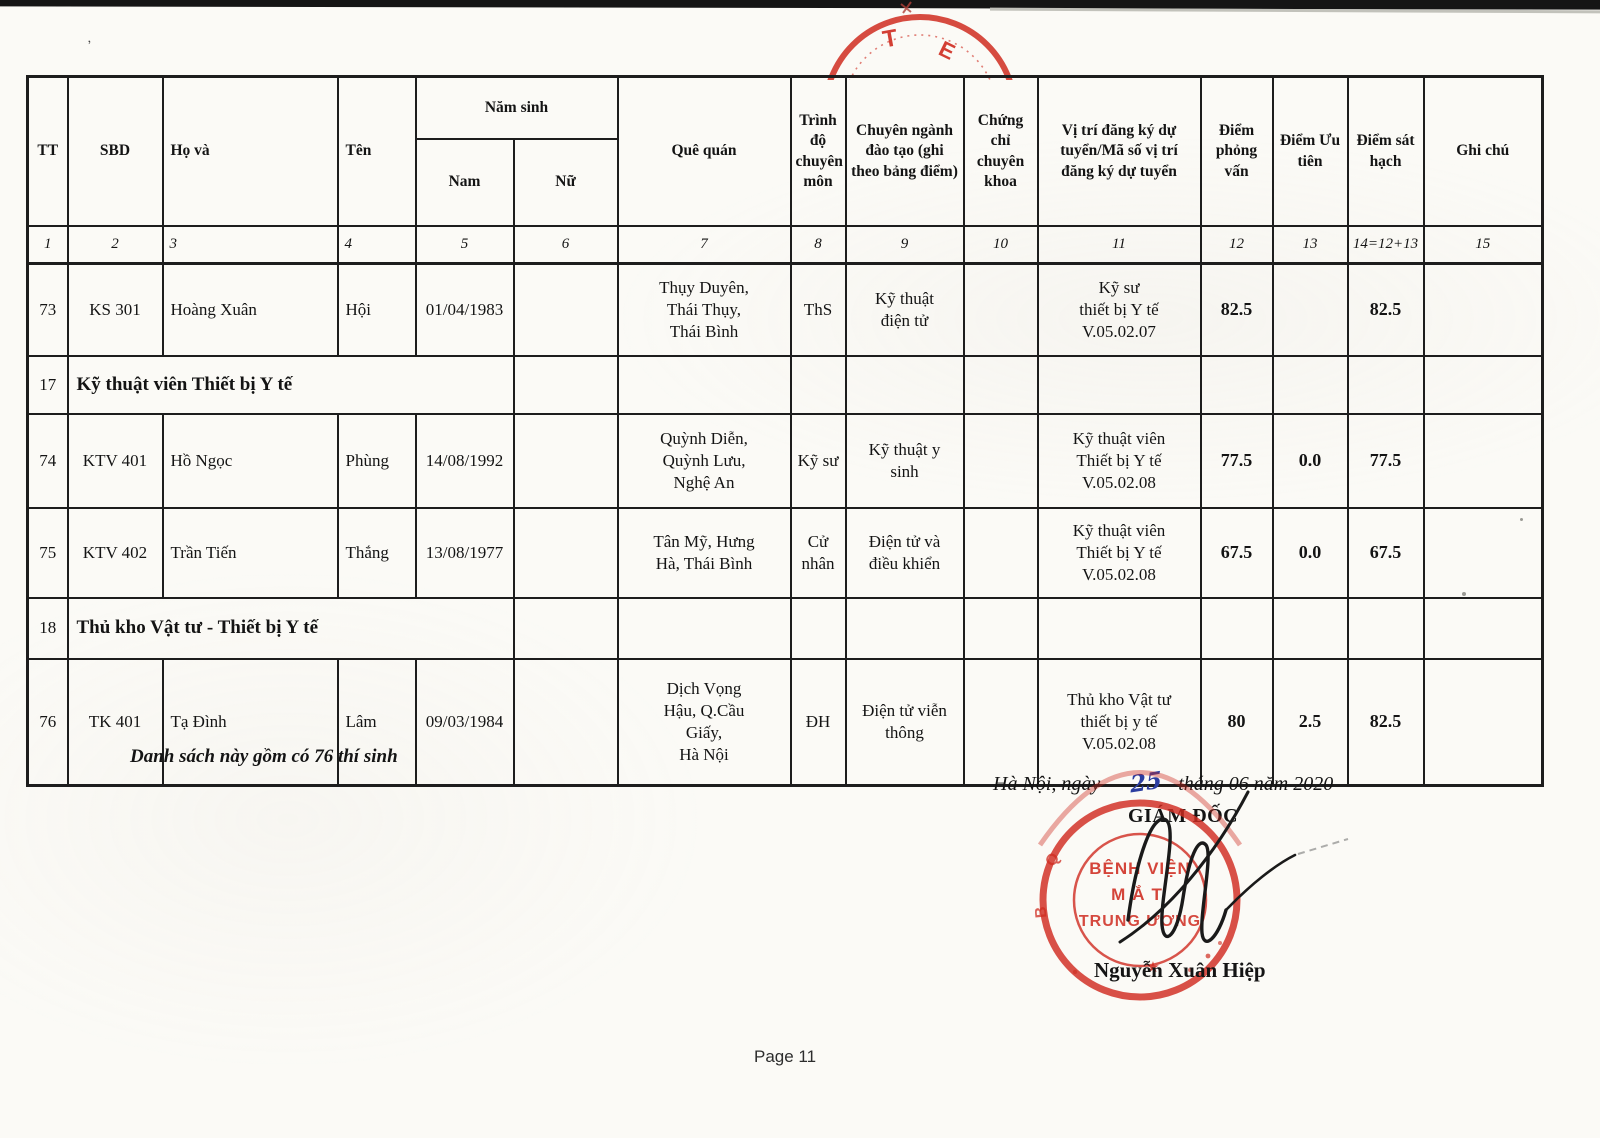 The width and height of the screenshot is (1600, 1138). Describe the element at coordinates (1385, 461) in the screenshot. I see `cell-diem_sat_hach: 77.5` at that location.